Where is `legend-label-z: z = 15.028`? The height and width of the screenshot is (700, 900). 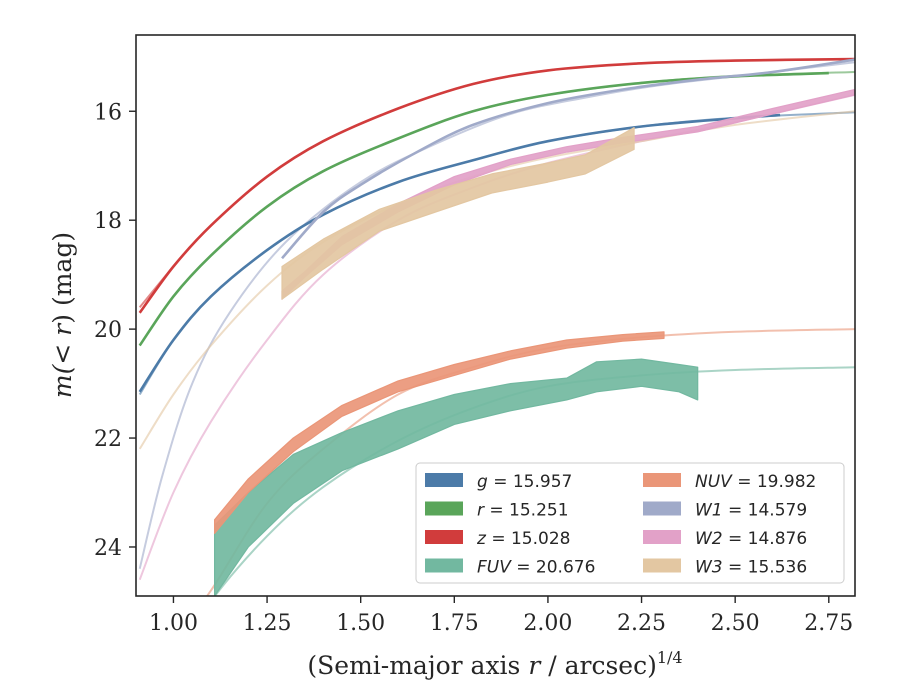 legend-label-z: z = 15.028 is located at coordinates (523, 539).